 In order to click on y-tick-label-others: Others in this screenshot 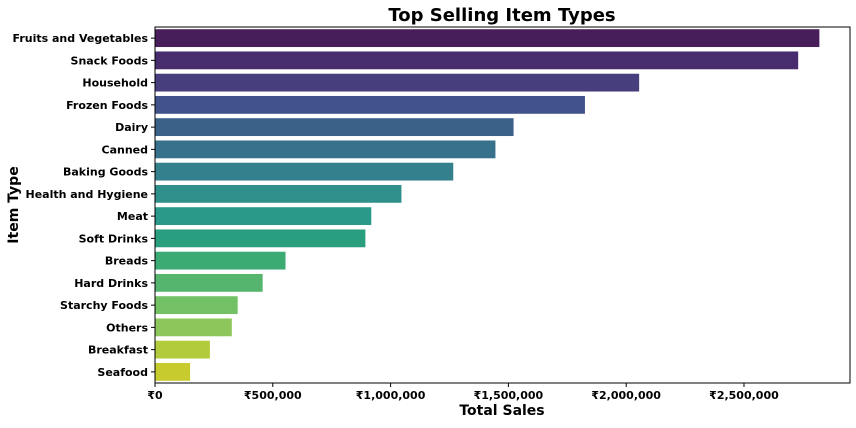, I will do `click(127, 327)`.